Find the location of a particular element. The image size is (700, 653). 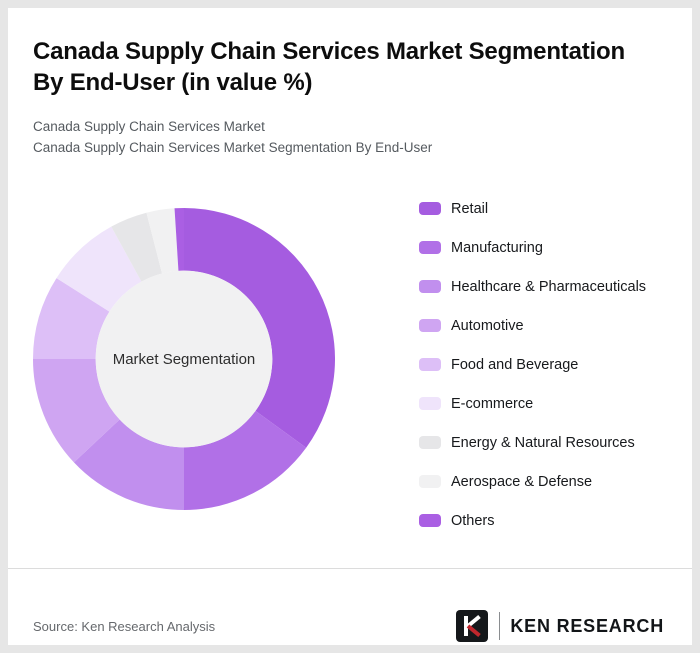

legend-item-healthcare-pharmaceuticals: Healthcare & Pharmaceuticals is located at coordinates (533, 286).